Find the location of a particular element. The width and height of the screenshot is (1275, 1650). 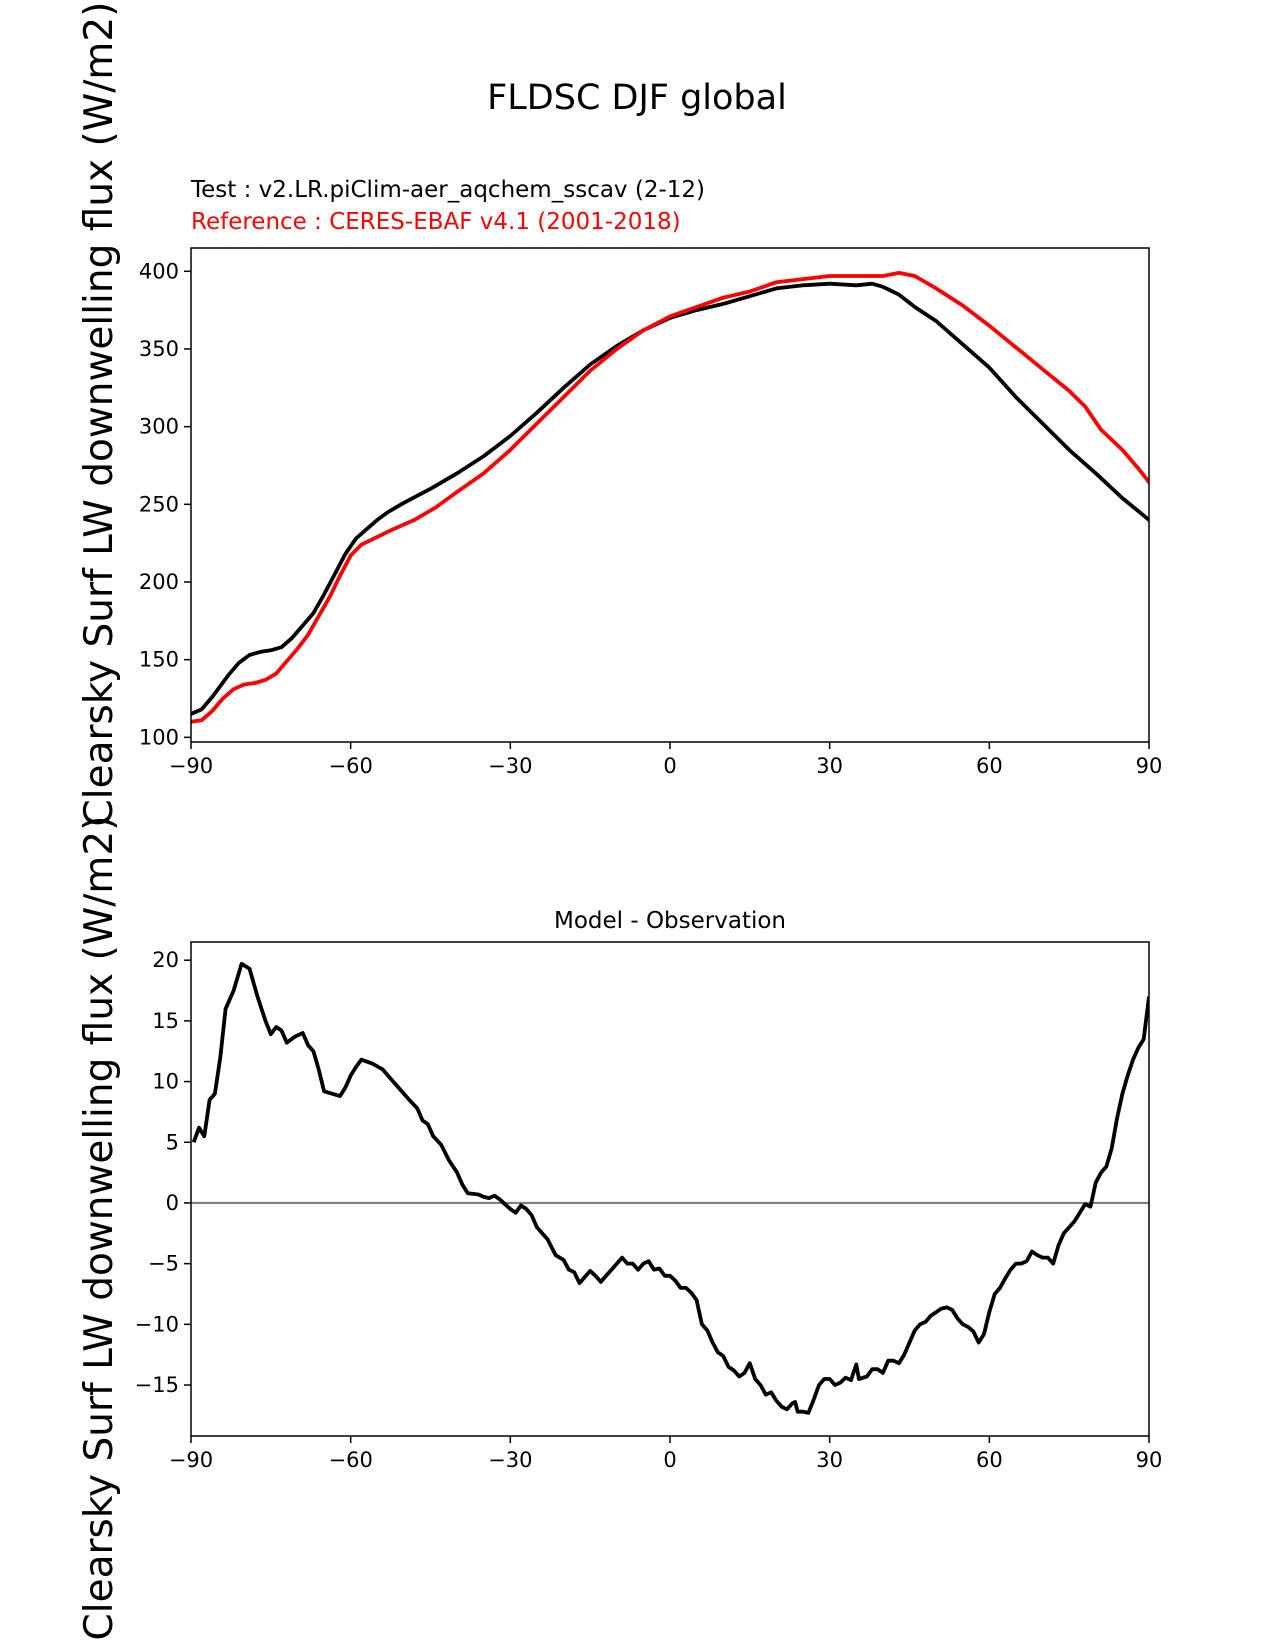

y-tick-label: −15 is located at coordinates (157, 1385).